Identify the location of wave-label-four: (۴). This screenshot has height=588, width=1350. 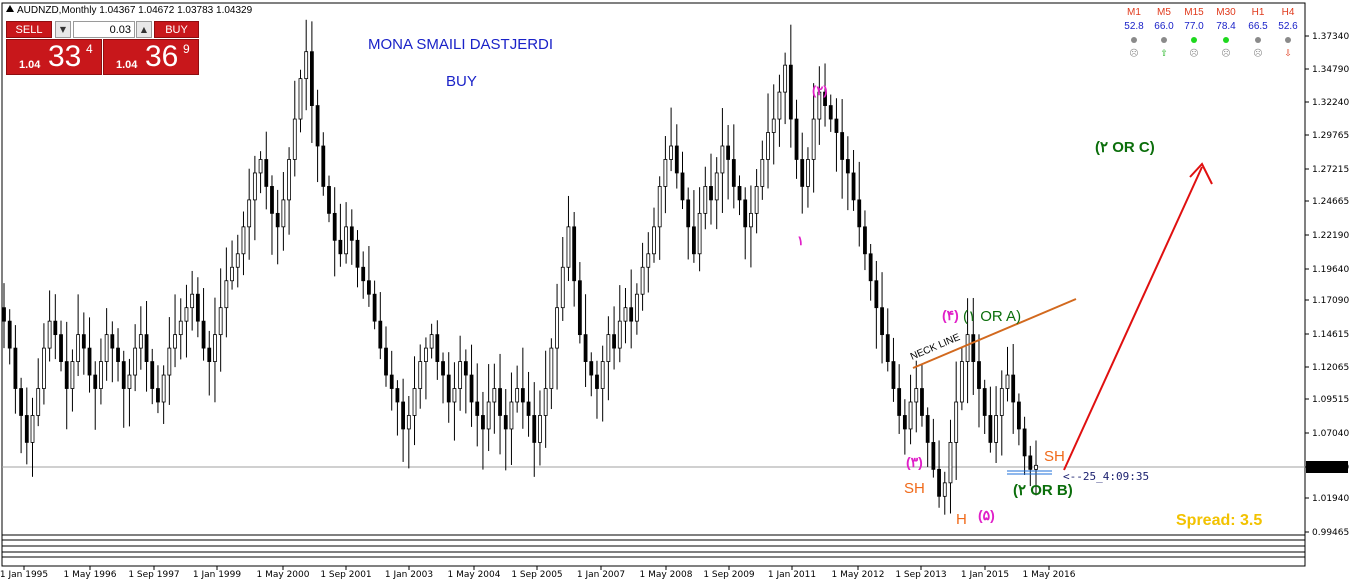
(950, 315).